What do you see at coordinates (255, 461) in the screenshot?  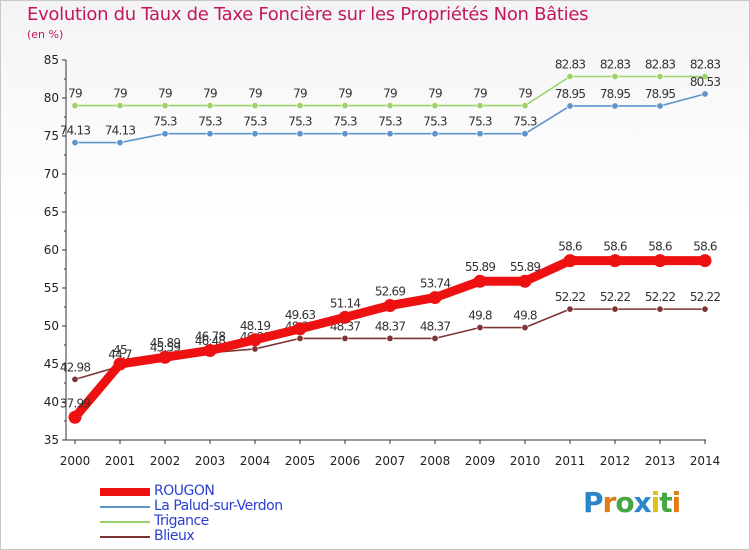 I see `x-tick-label: 2004` at bounding box center [255, 461].